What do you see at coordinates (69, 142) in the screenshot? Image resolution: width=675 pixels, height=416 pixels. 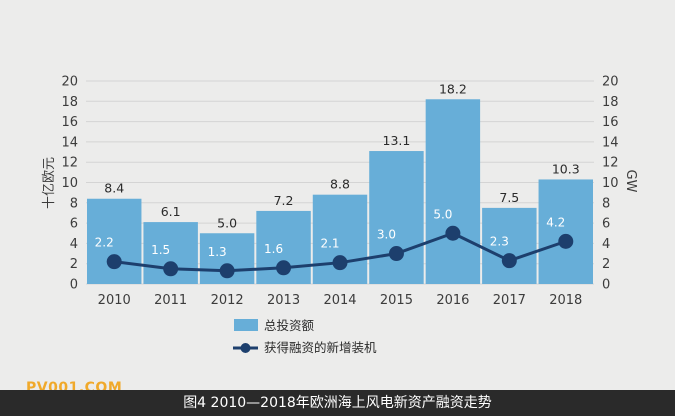 I see `left-tick-label: 14` at bounding box center [69, 142].